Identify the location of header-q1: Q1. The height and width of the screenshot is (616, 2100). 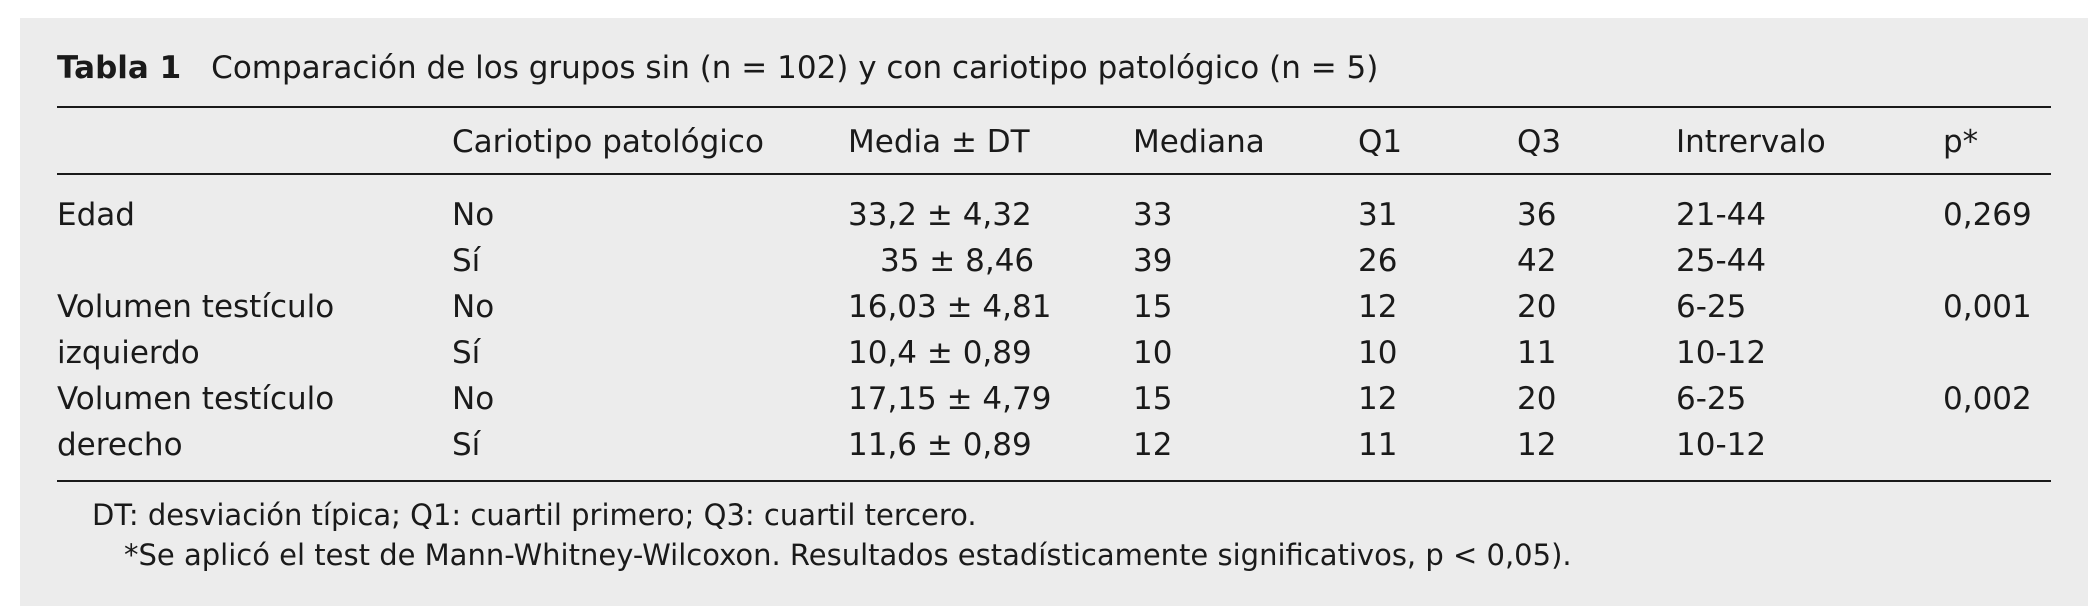
(1380, 142).